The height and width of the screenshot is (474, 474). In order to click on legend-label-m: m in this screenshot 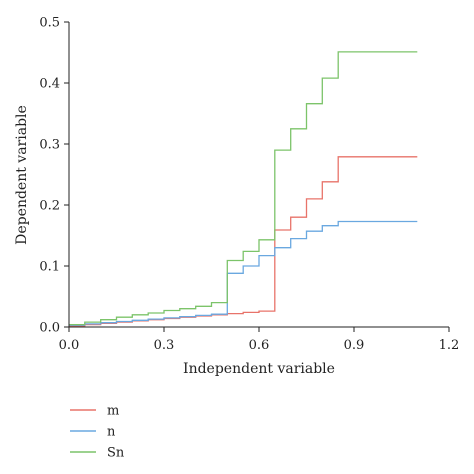, I will do `click(113, 411)`.